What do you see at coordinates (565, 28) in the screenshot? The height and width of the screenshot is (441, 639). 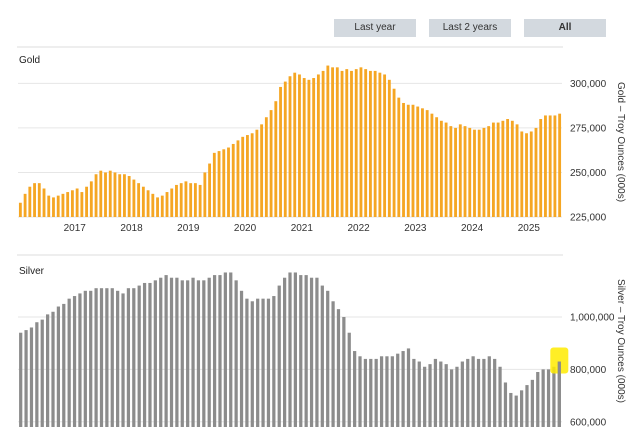 I see `all-button: All` at bounding box center [565, 28].